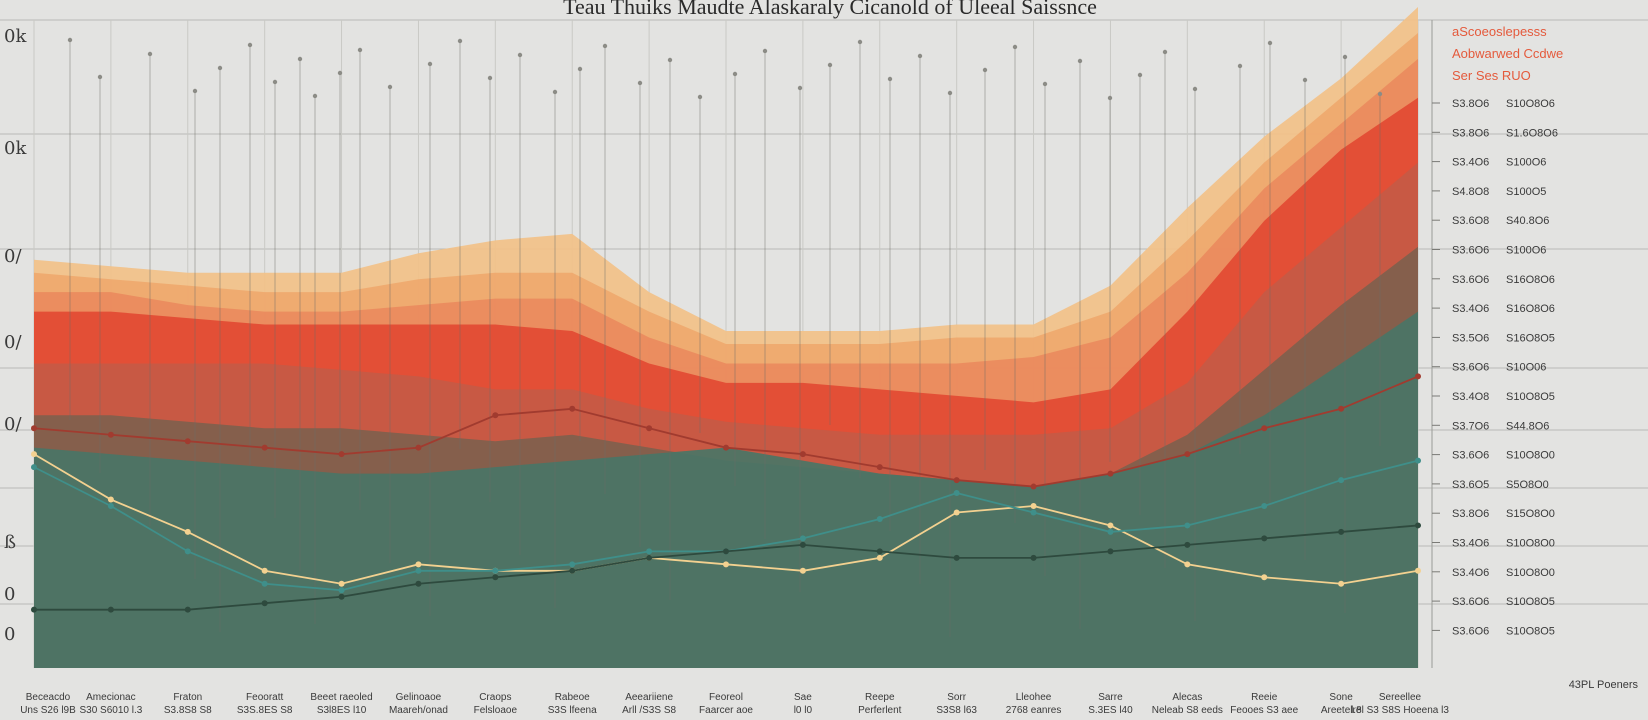 This screenshot has width=1648, height=720. What do you see at coordinates (880, 697) in the screenshot?
I see `x-axis-category-label: Reepe` at bounding box center [880, 697].